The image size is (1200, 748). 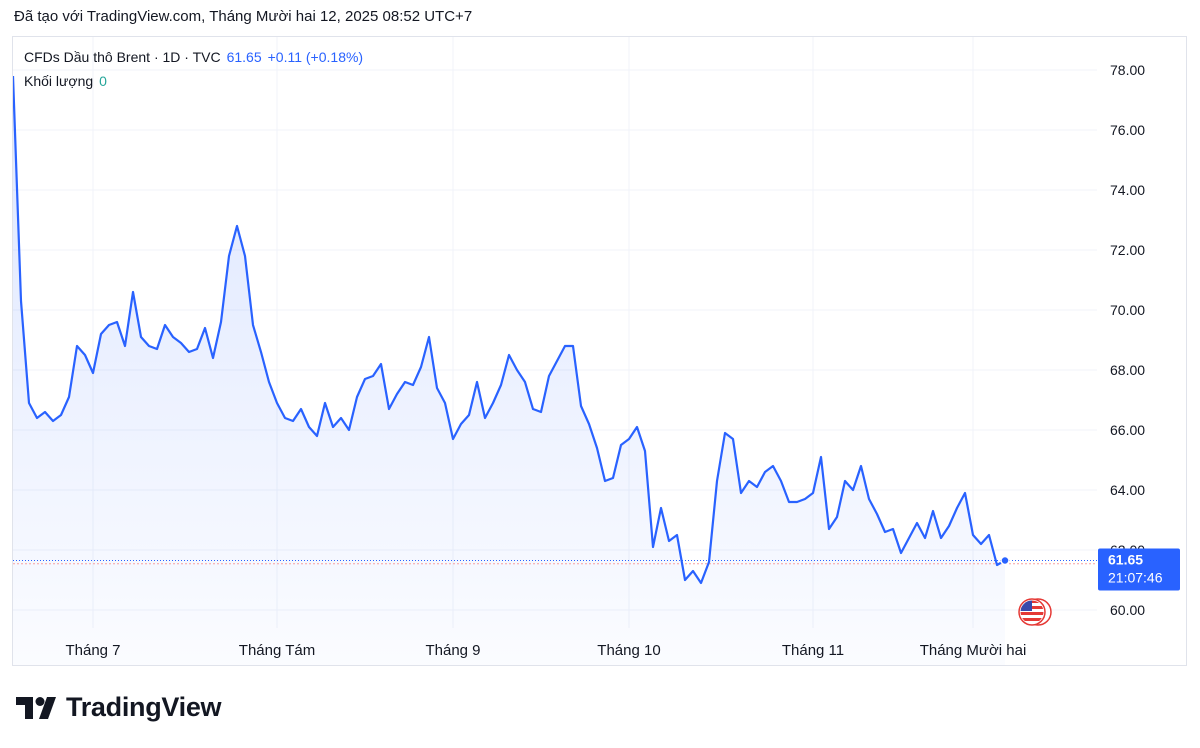 What do you see at coordinates (1127, 610) in the screenshot?
I see `y-tick-label: 60.00` at bounding box center [1127, 610].